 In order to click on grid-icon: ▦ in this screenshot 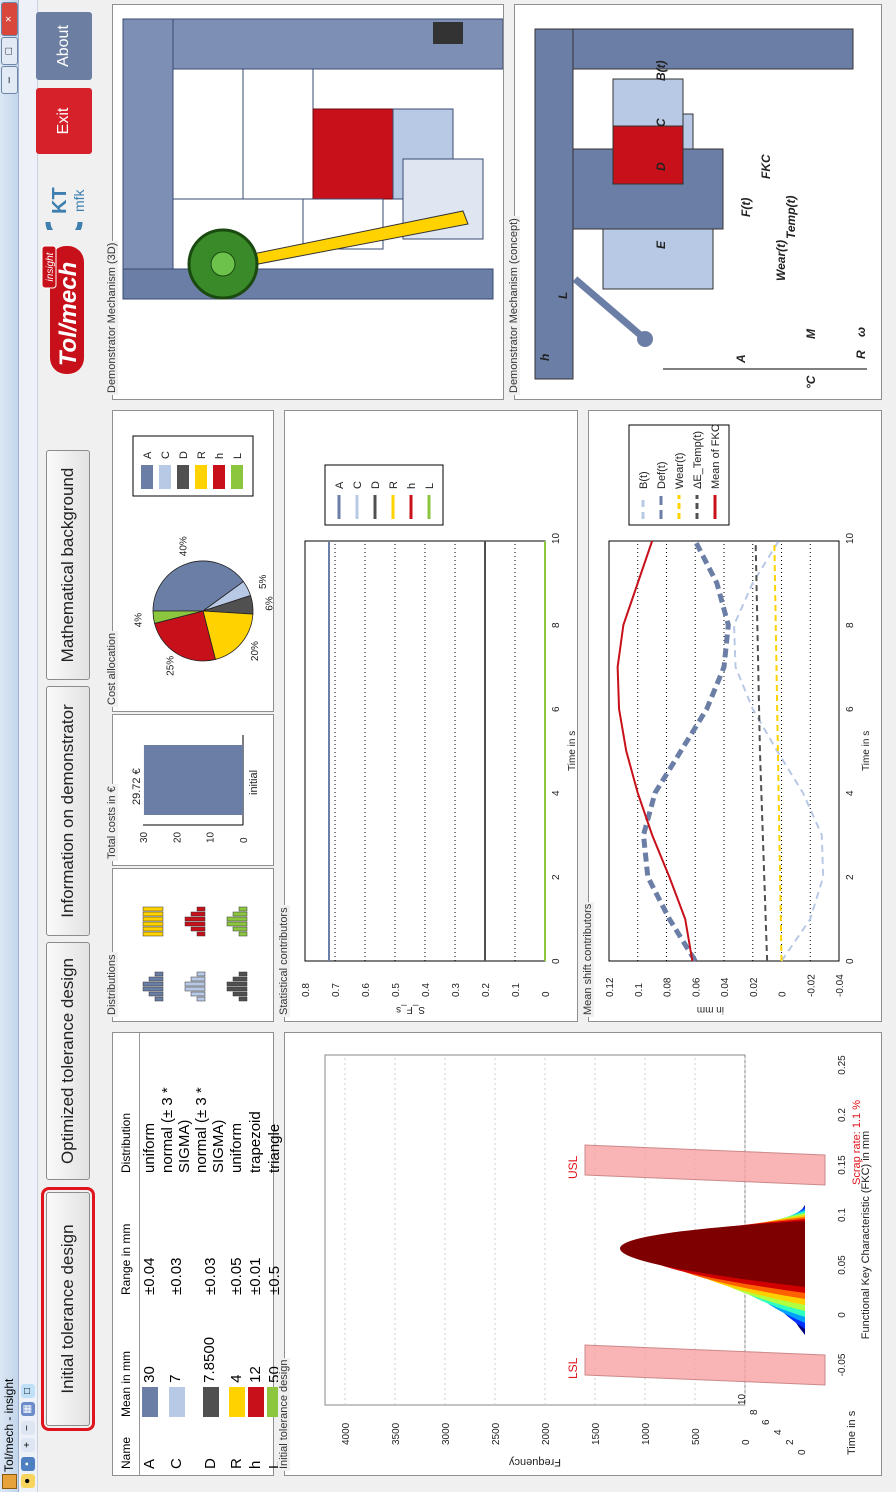, I will do `click(28, 1409)`.